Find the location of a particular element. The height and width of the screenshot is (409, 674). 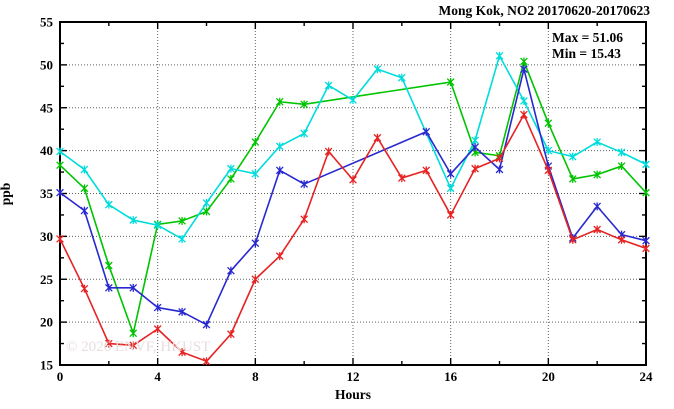

stats-annotation: Max = 51.06 Min = 15.43 is located at coordinates (587, 46).